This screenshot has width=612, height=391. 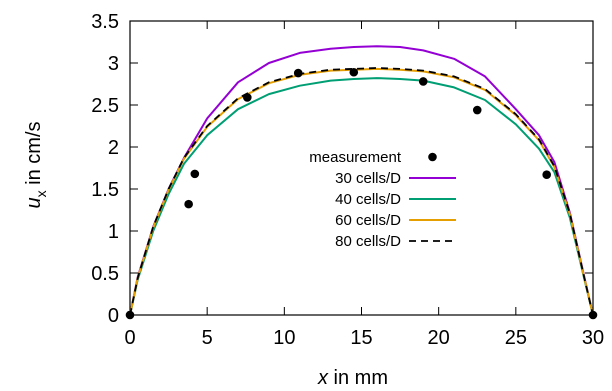 I want to click on y-tick-label-5: 2.5, so click(x=105, y=106).